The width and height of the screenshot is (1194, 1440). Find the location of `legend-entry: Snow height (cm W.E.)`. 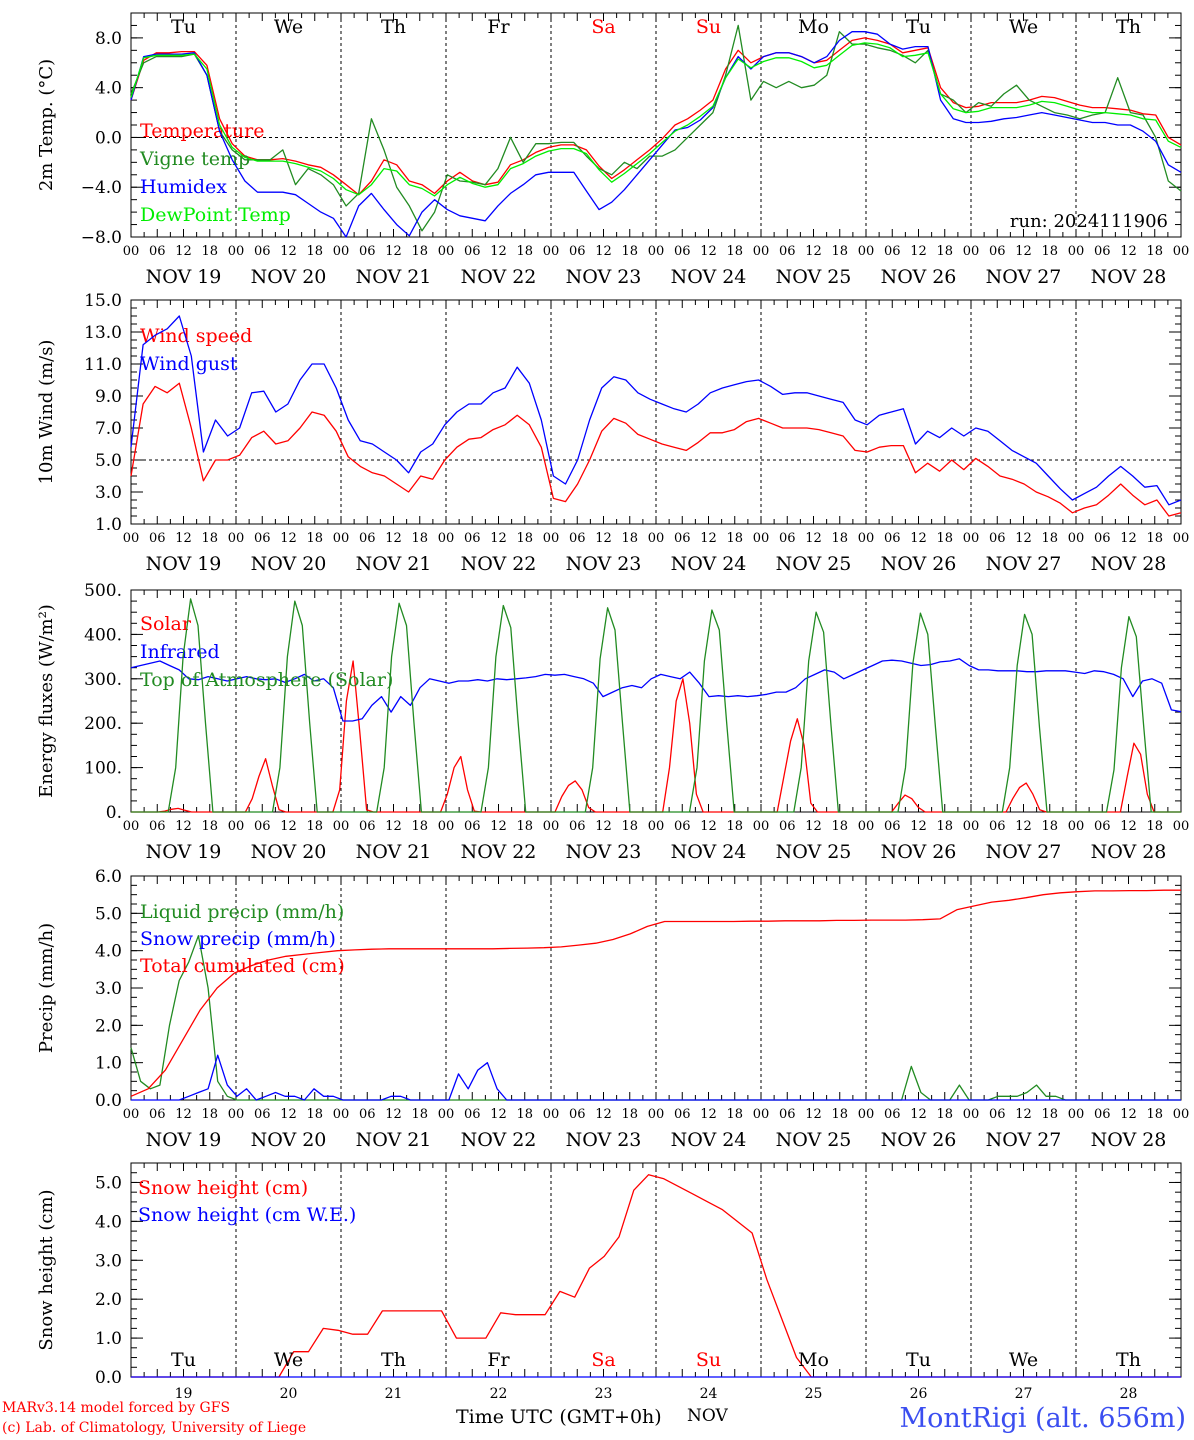

legend-entry: Snow height (cm W.E.) is located at coordinates (247, 1215).